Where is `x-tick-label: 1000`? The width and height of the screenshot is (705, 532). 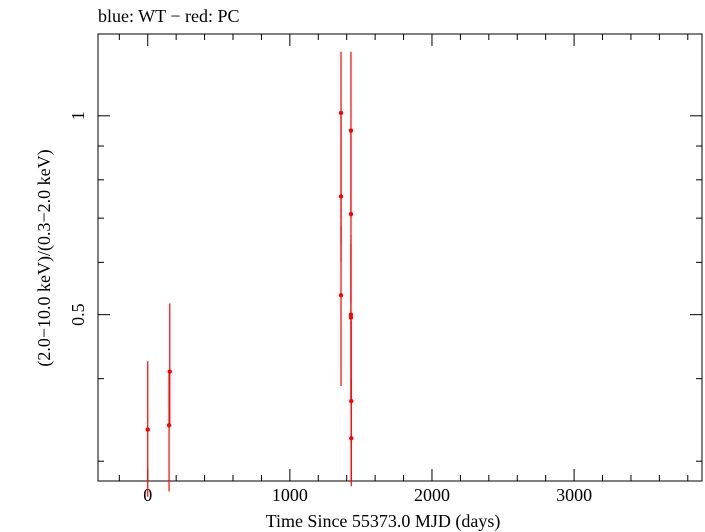 x-tick-label: 1000 is located at coordinates (290, 495).